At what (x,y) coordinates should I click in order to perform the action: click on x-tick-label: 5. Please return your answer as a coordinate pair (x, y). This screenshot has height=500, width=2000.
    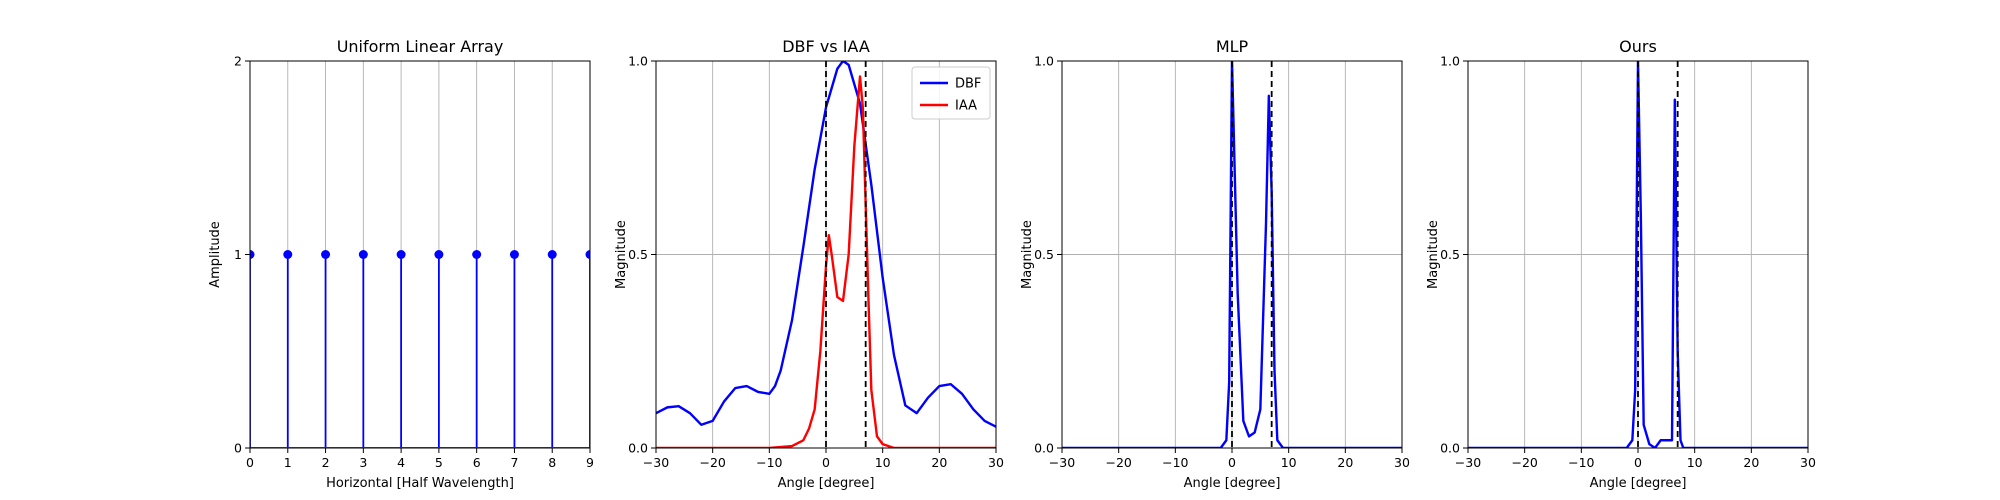
    Looking at the image, I should click on (439, 462).